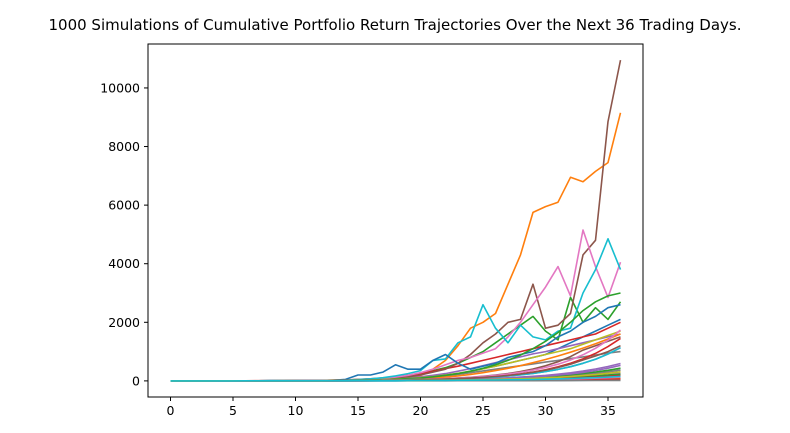  Describe the element at coordinates (124, 263) in the screenshot. I see `y-tick-label: 4000` at that location.